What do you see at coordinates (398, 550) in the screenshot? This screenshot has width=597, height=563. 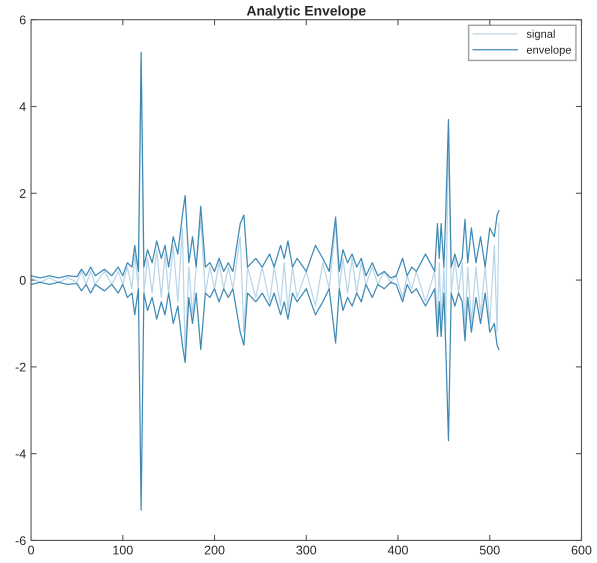 I see `x-tick-label: 400` at bounding box center [398, 550].